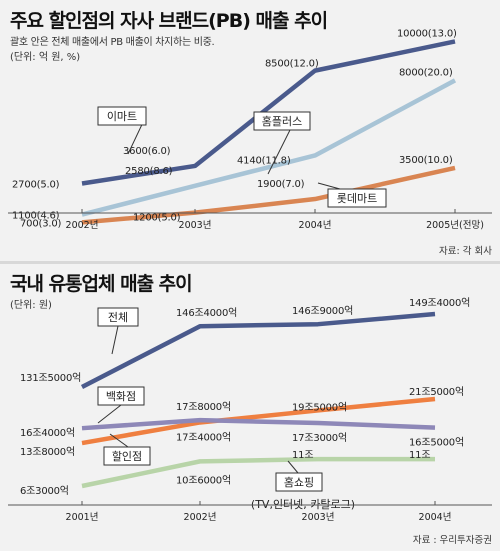 This screenshot has height=551, width=500. What do you see at coordinates (319, 438) in the screenshot?
I see `data-label: 17조3000억` at bounding box center [319, 438].